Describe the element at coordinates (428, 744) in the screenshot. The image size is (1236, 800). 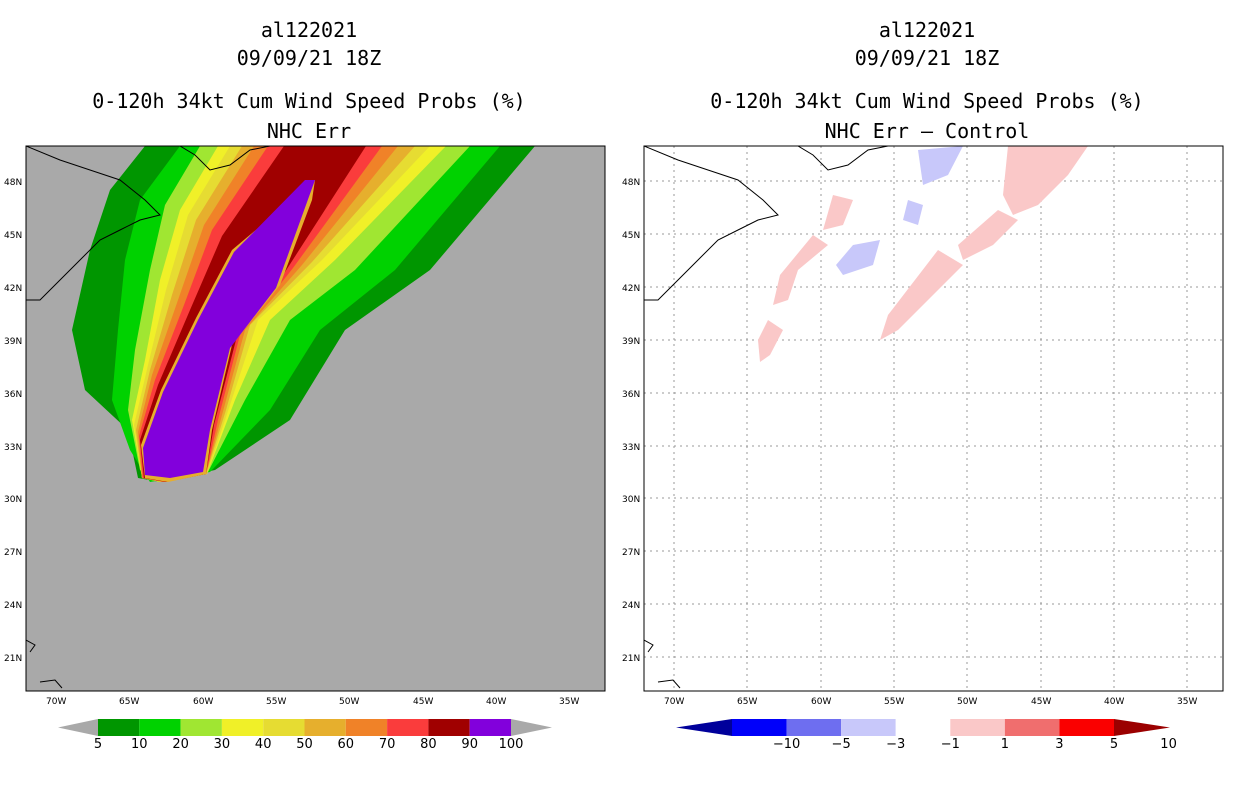
I see `colorbar-label: 80` at that location.